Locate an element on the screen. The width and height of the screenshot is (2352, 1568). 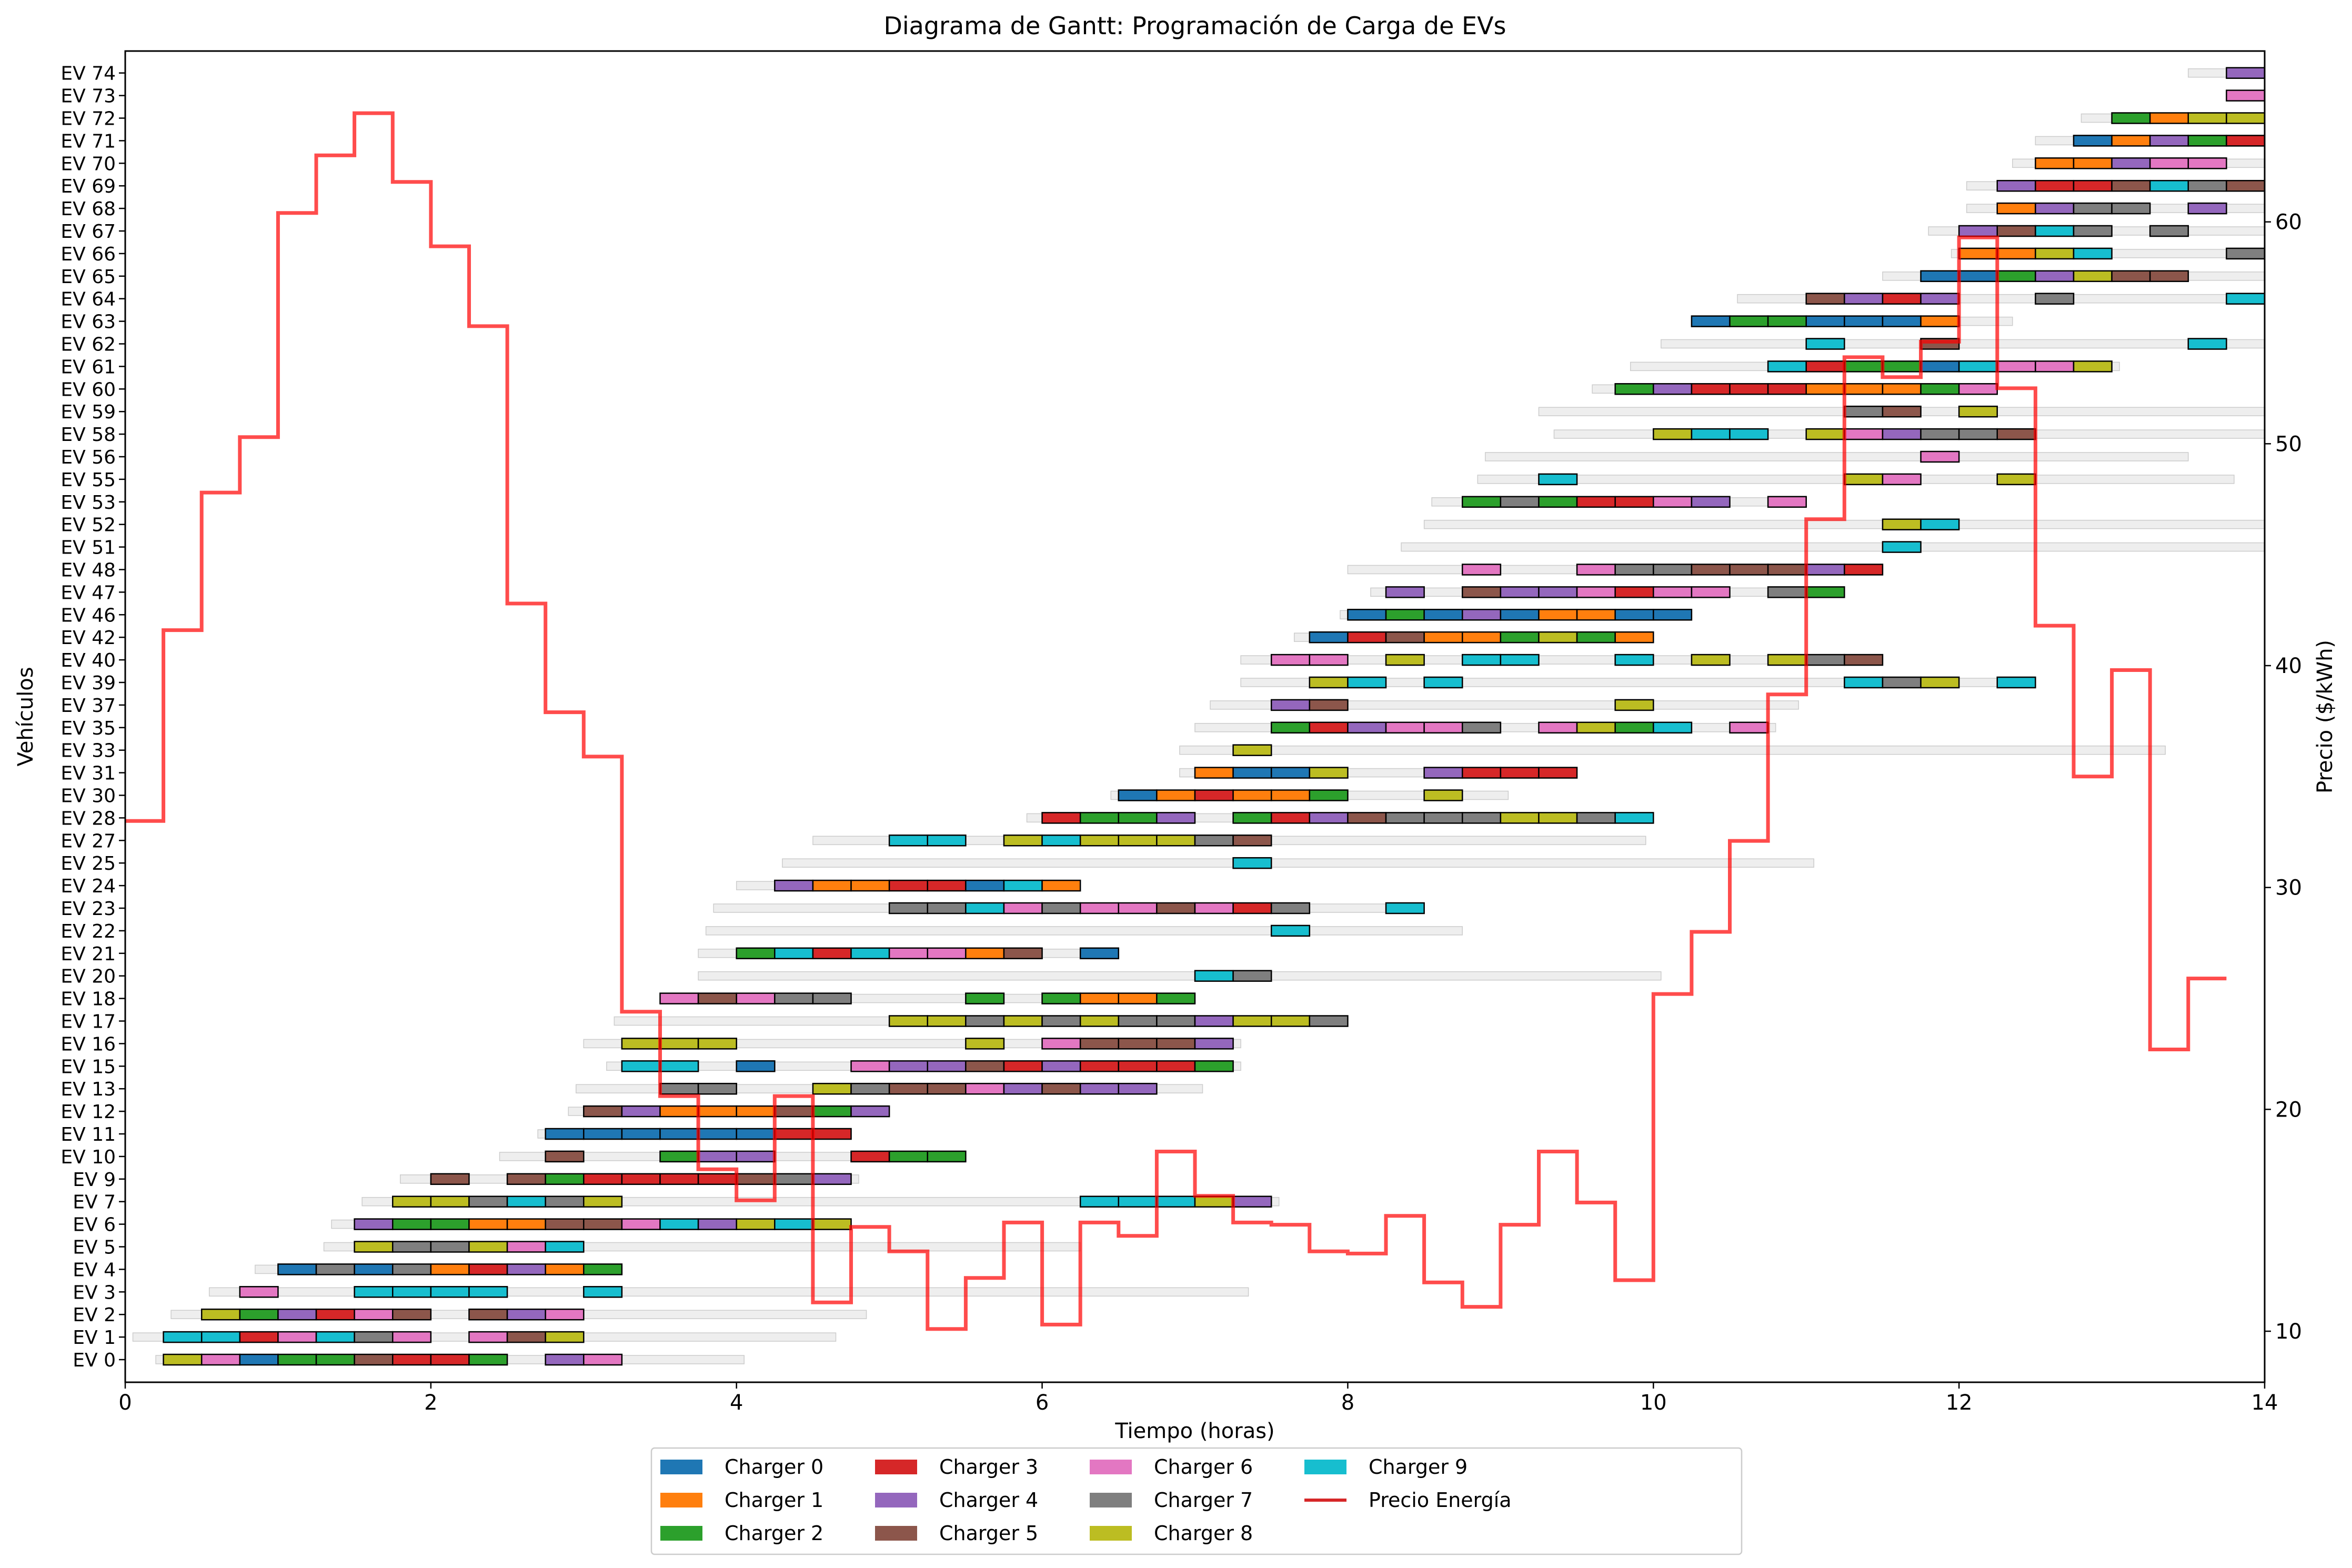
vehicle-label: EV 35 is located at coordinates (88, 728).